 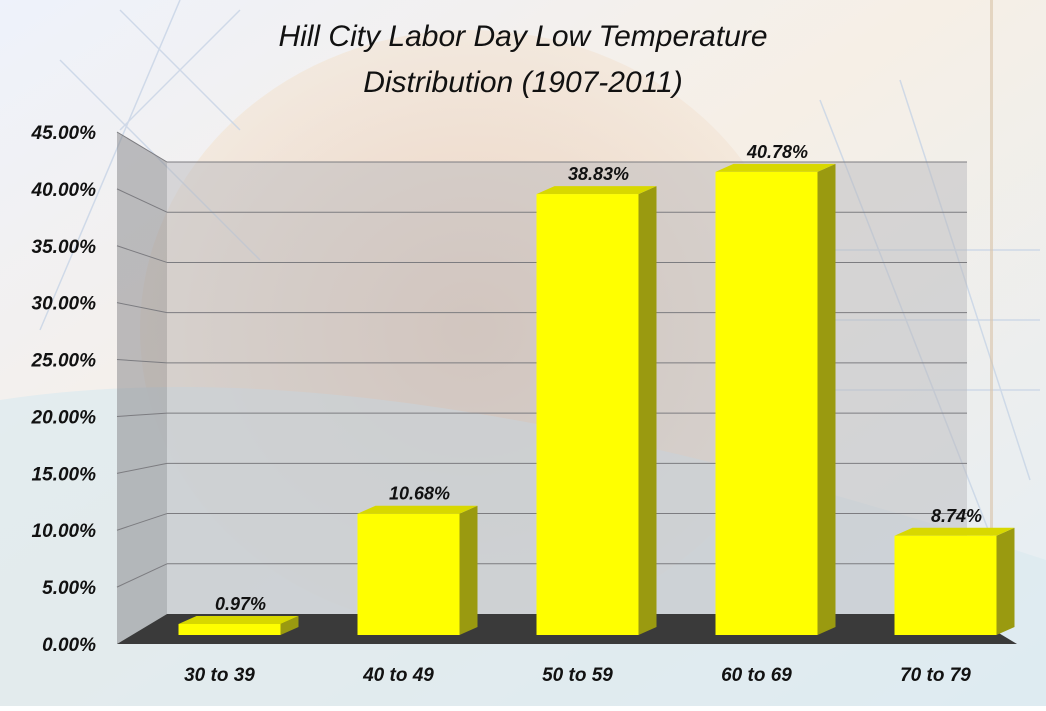 I want to click on chart-title-line-2: Distribution (1907-2011), so click(x=523, y=82).